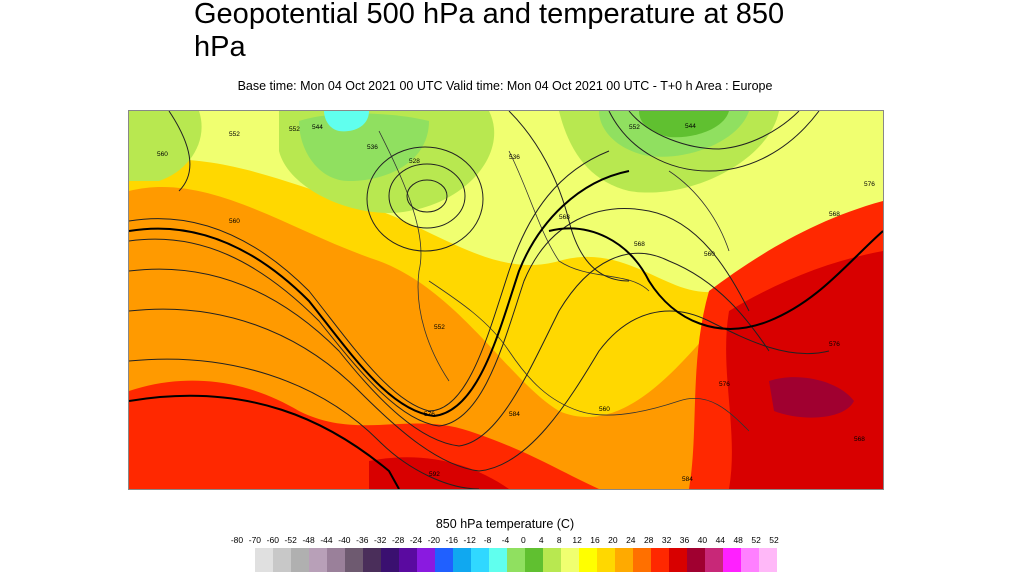 The image size is (1024, 576). Describe the element at coordinates (416, 540) in the screenshot. I see `legend-tick-label: -24` at that location.